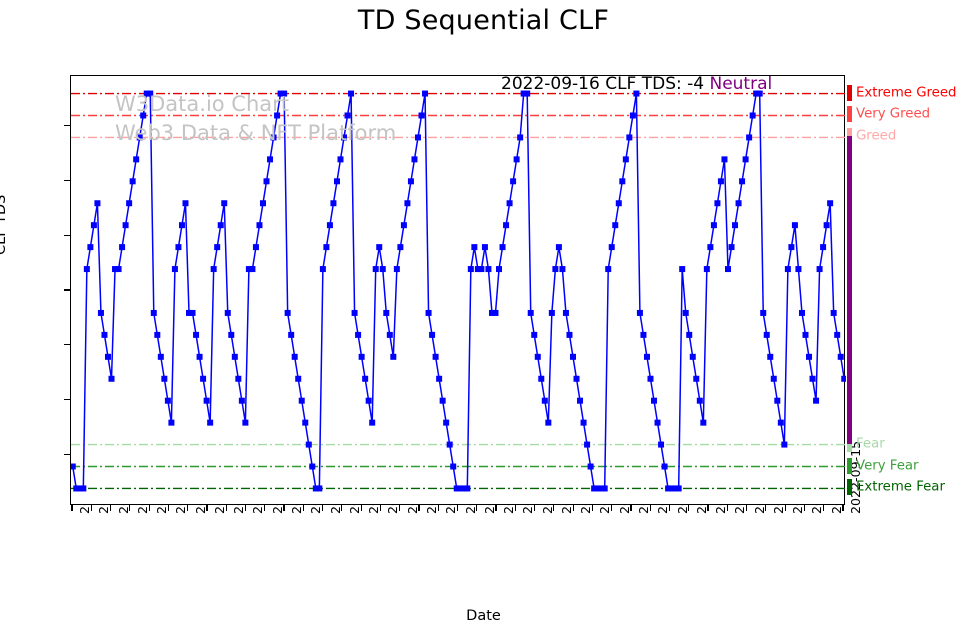 The height and width of the screenshot is (633, 967). Describe the element at coordinates (4, 224) in the screenshot. I see `y-axis-label: CLF TDS` at that location.